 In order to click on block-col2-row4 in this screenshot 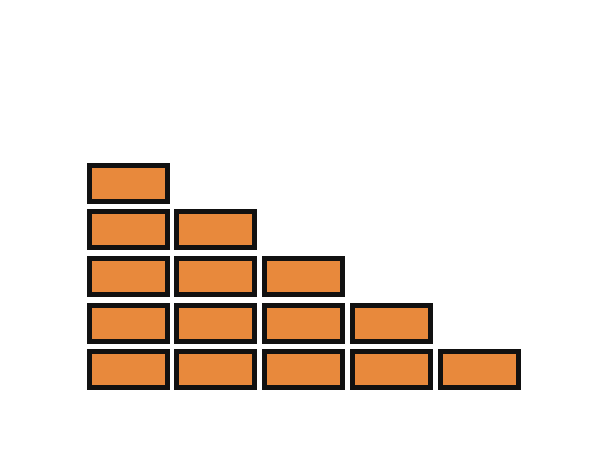, I will do `click(215, 229)`.